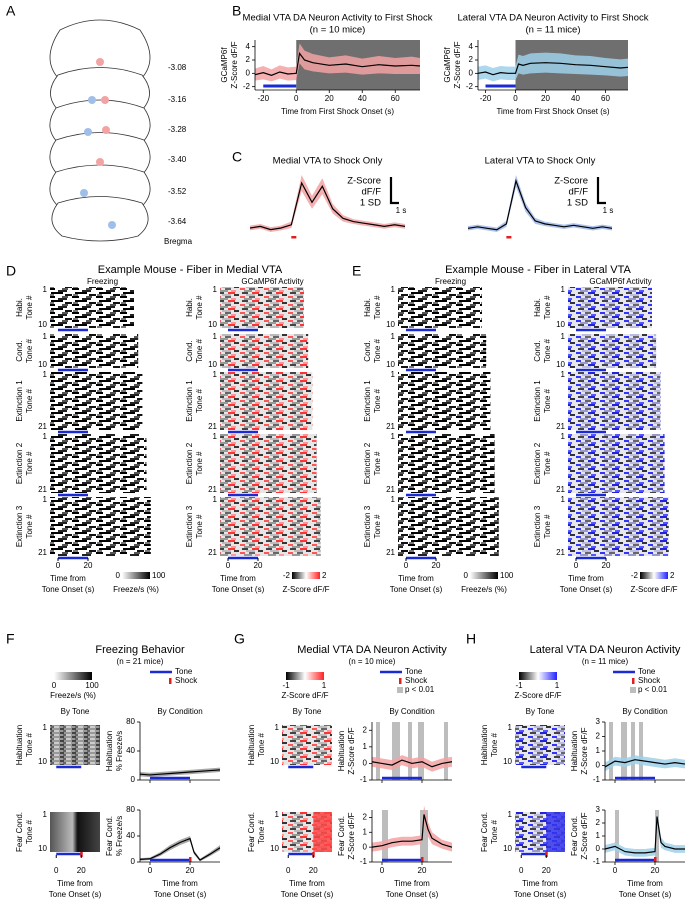 The image size is (698, 901). I want to click on label: H, so click(471, 639).